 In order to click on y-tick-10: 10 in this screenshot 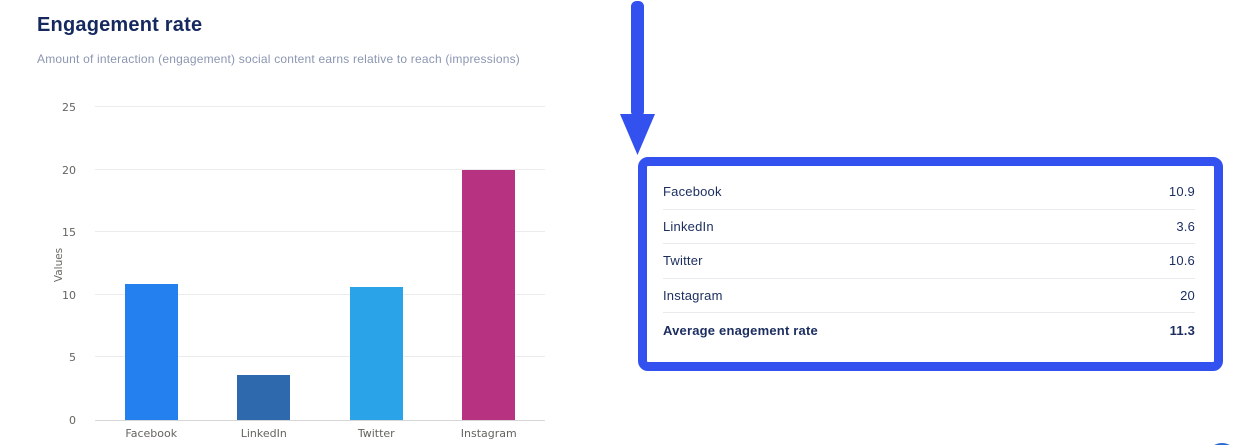, I will do `click(69, 295)`.